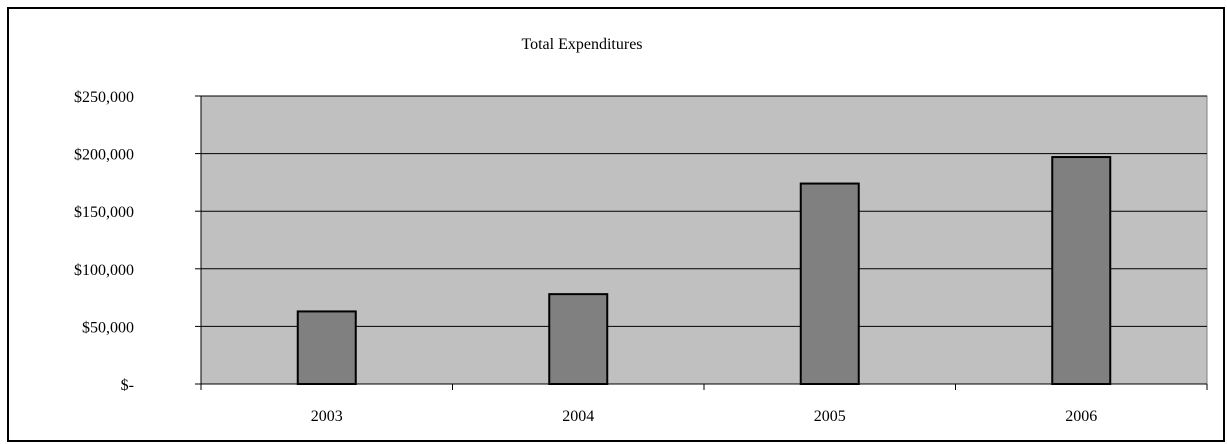  Describe the element at coordinates (830, 416) in the screenshot. I see `x-tick-label: 2005` at that location.